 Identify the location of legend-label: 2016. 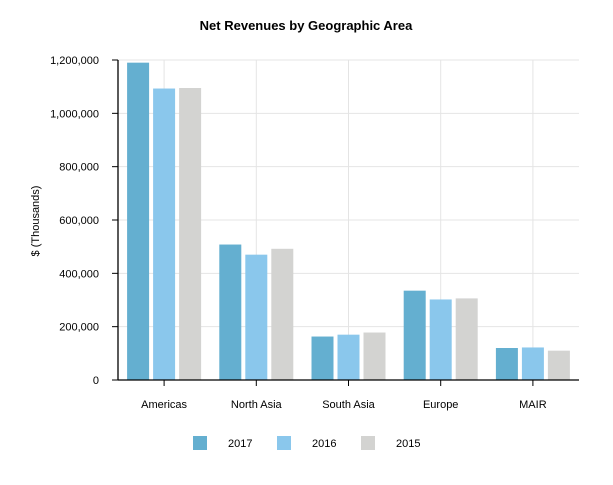
(324, 444).